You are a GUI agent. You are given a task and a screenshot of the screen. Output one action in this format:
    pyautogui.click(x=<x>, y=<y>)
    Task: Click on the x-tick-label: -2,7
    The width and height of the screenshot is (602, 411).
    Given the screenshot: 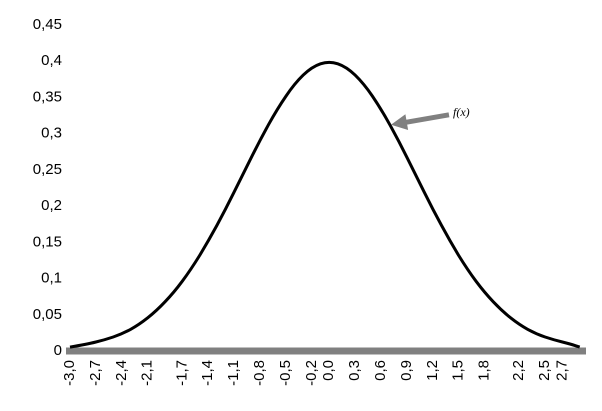 What is the action you would take?
    pyautogui.click(x=95, y=373)
    